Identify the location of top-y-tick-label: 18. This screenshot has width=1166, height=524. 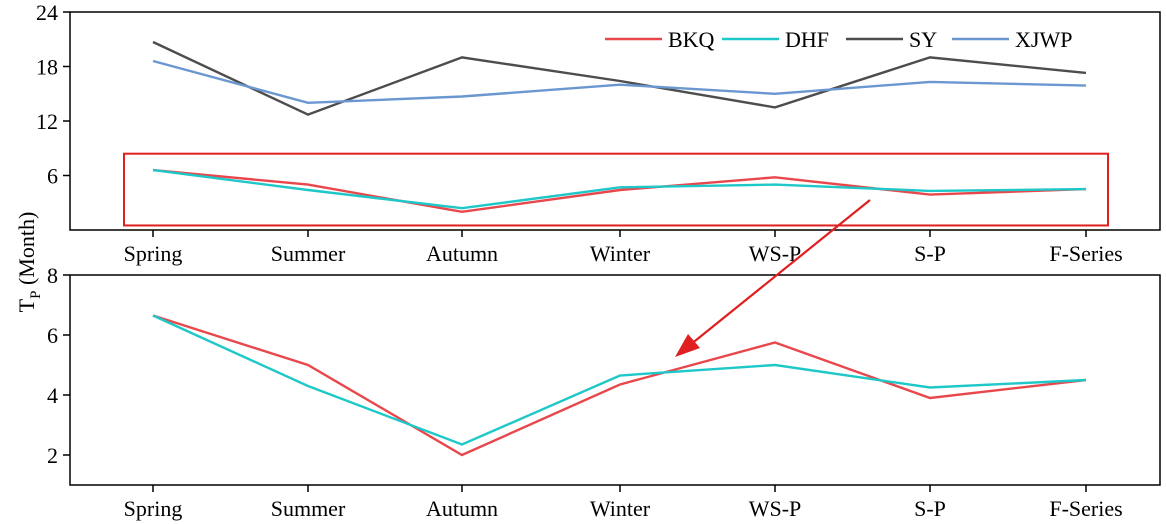
(47, 67).